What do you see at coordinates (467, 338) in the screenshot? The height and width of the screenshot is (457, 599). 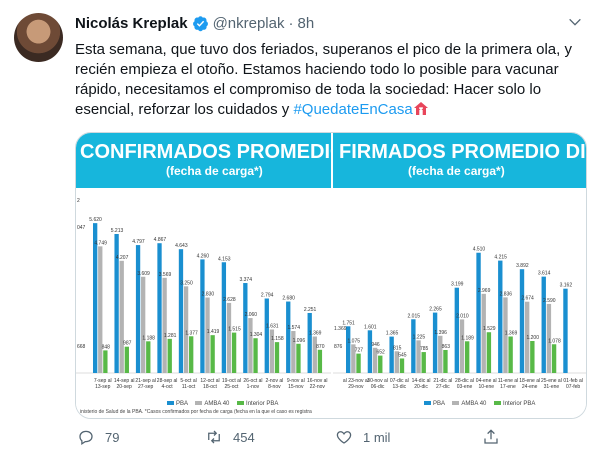 I see `data-label: 1.189` at bounding box center [467, 338].